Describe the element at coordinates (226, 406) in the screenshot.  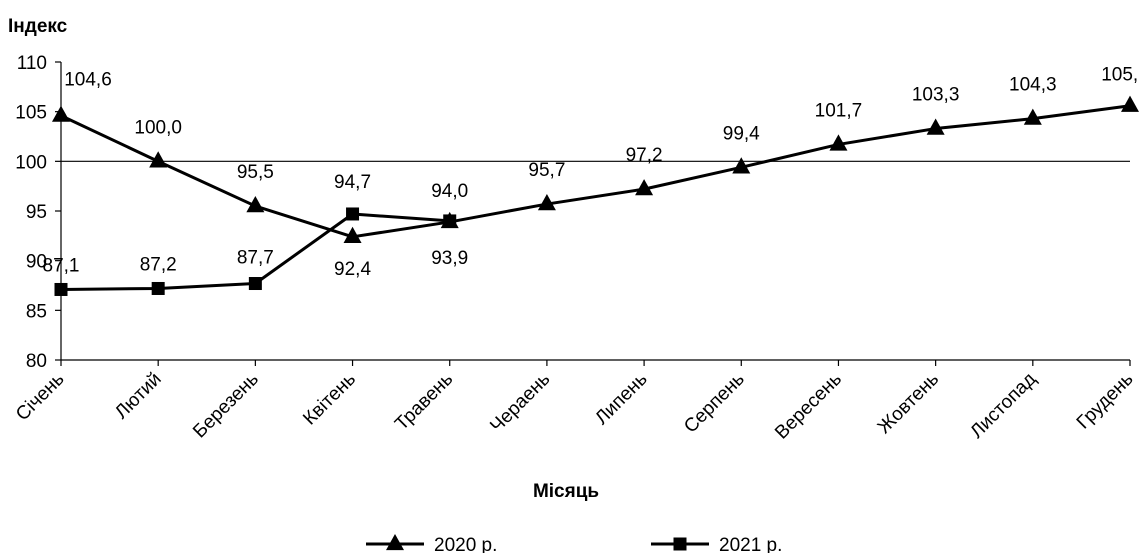
I see `x-tick-label: Березень` at that location.